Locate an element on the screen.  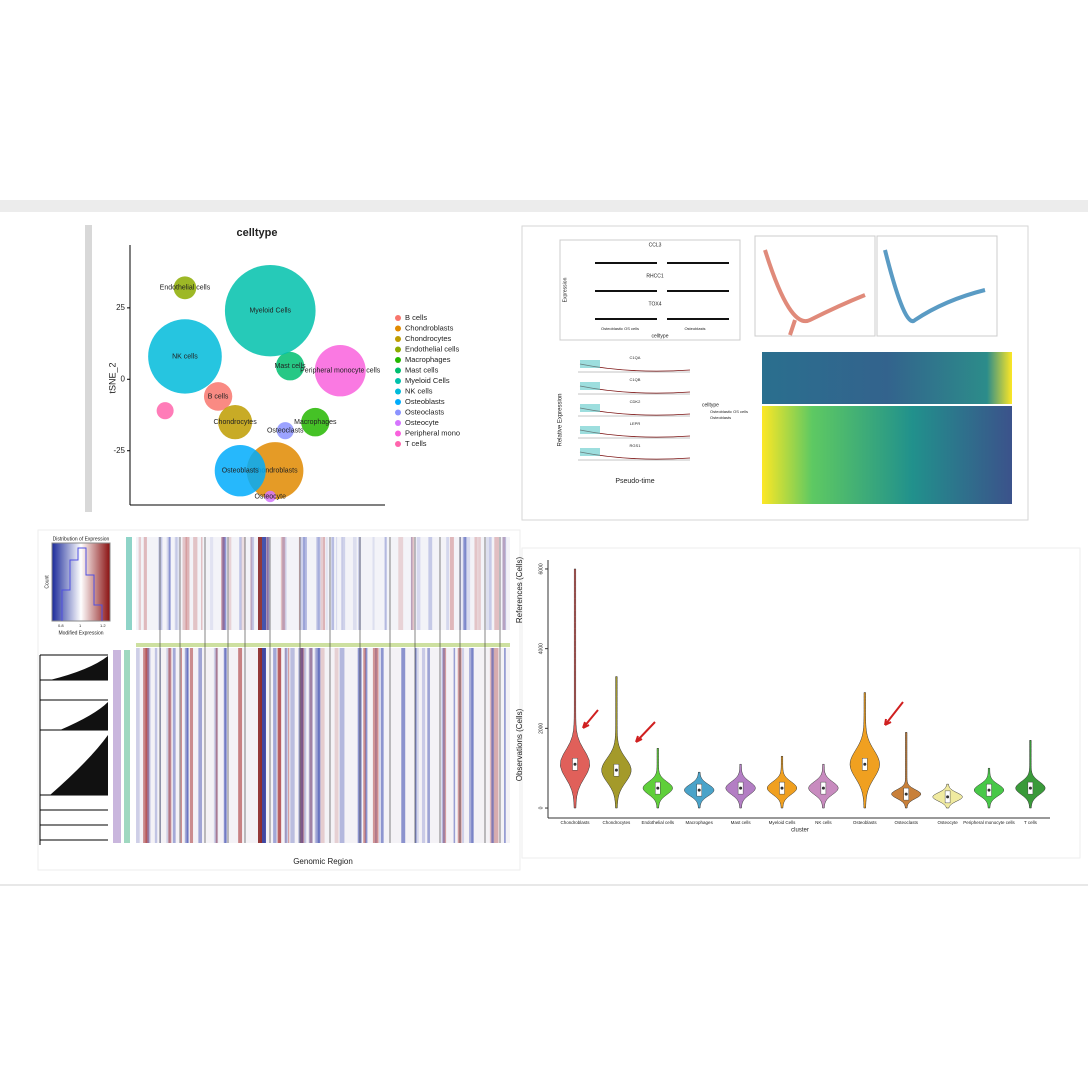
cluster-label: NK cells is located at coordinates (185, 356).